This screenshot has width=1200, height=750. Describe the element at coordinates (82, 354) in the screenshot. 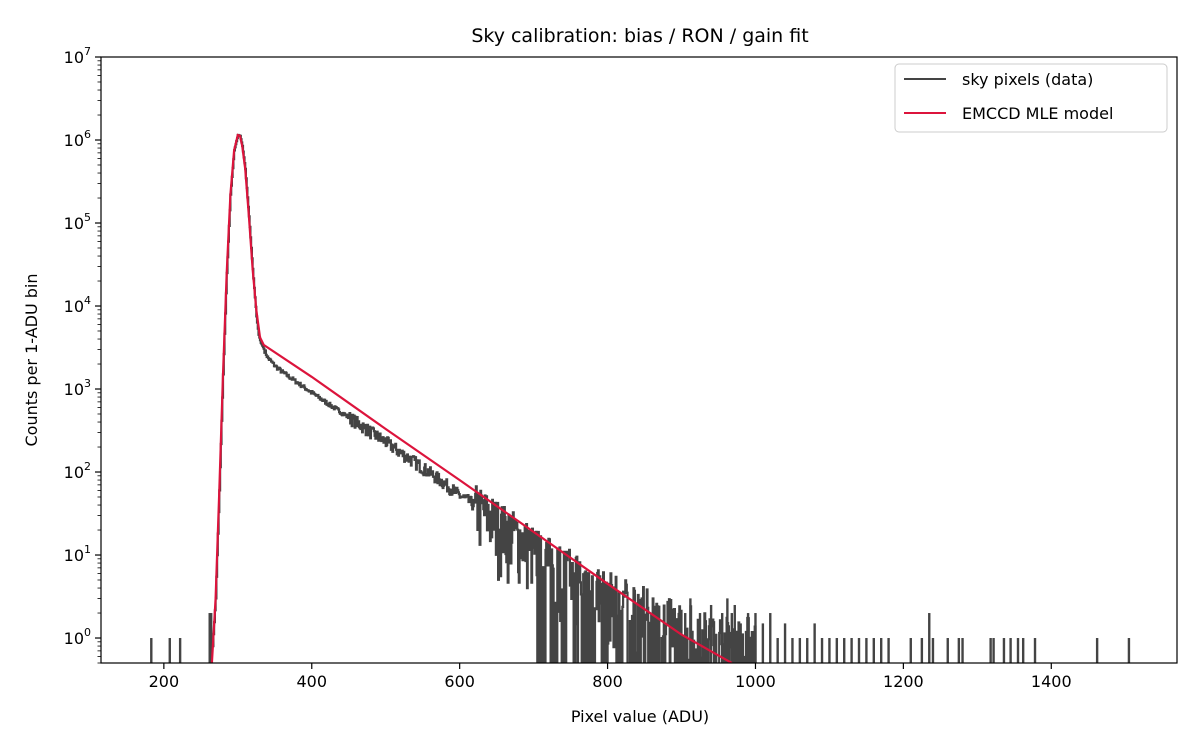

I see `y-axis: 10⁰ 10¹ 10² 10³ 10⁴ 10⁵ 10⁶ 10⁷` at that location.